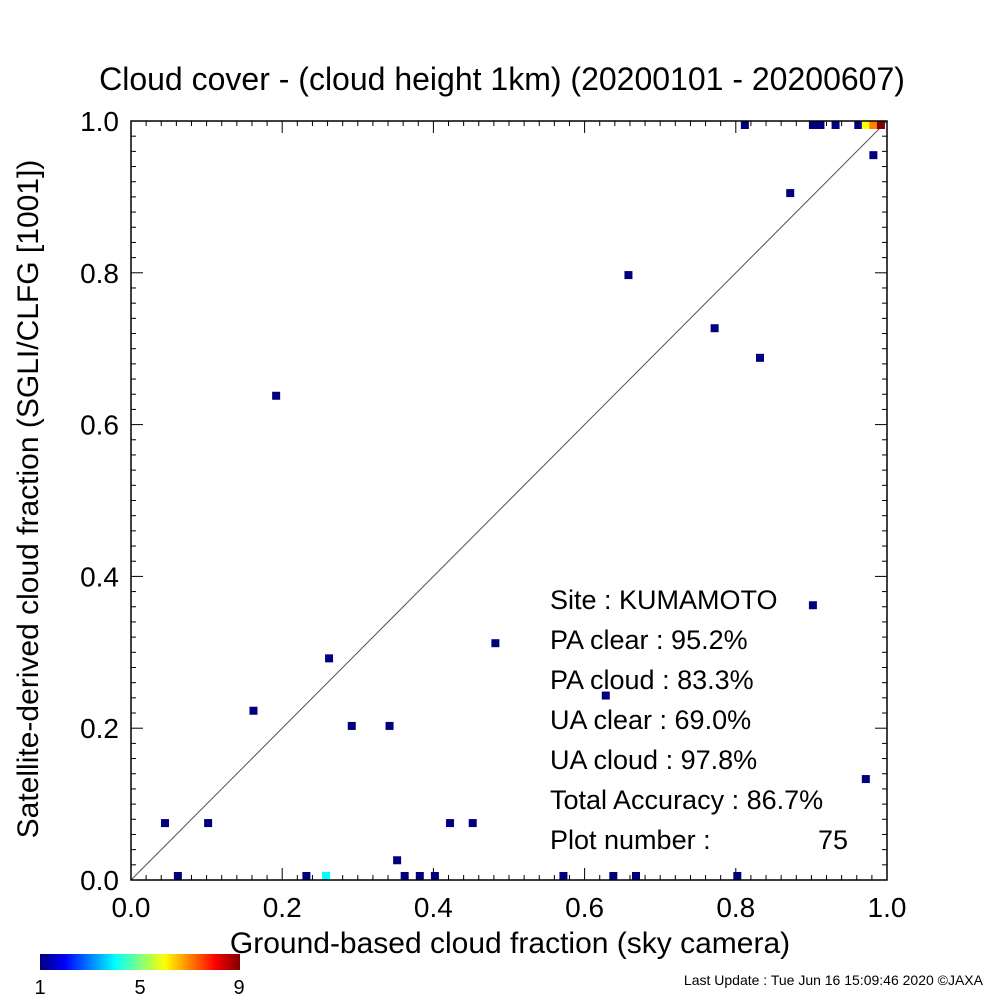  Describe the element at coordinates (887, 907) in the screenshot. I see `x-tick-label: 1.0` at that location.